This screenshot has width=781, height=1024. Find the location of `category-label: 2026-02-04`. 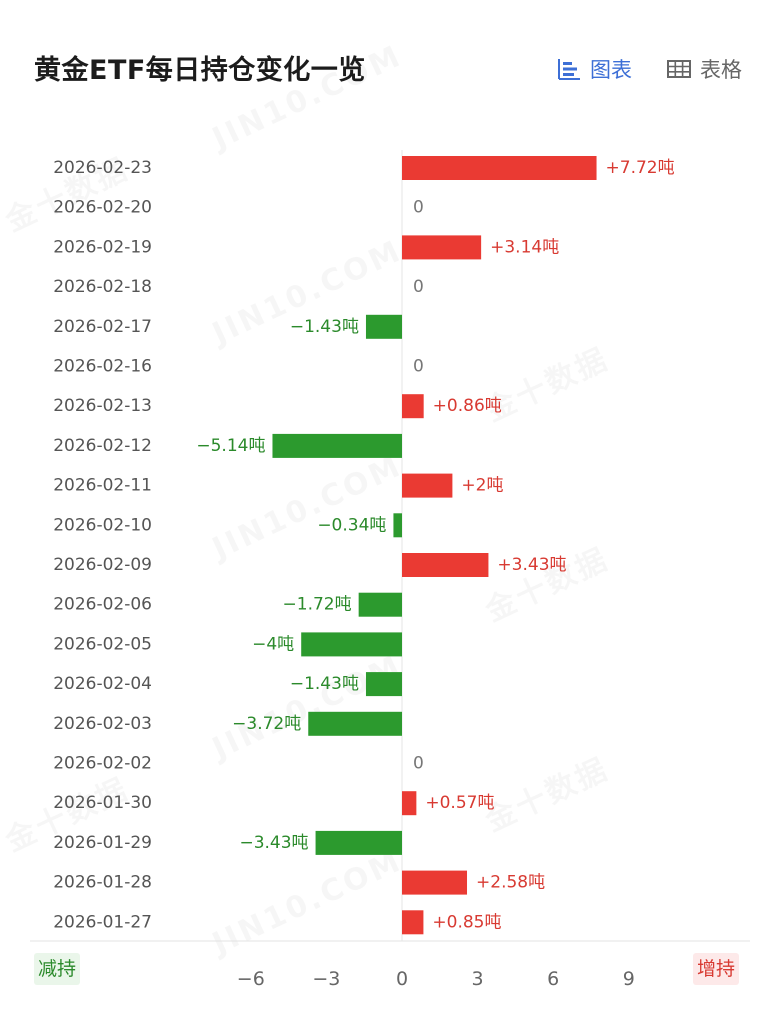

category-label: 2026-02-04 is located at coordinates (102, 684).